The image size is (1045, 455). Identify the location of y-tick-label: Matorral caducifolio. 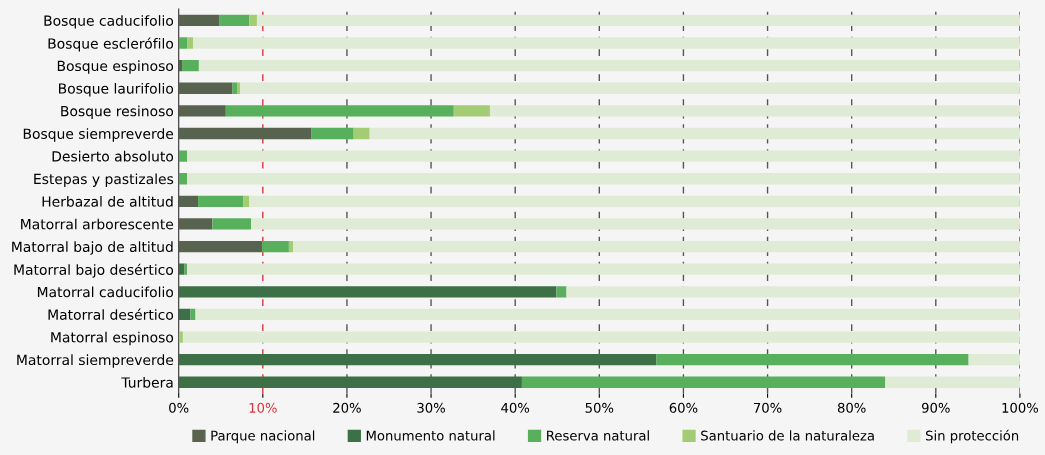
(105, 292).